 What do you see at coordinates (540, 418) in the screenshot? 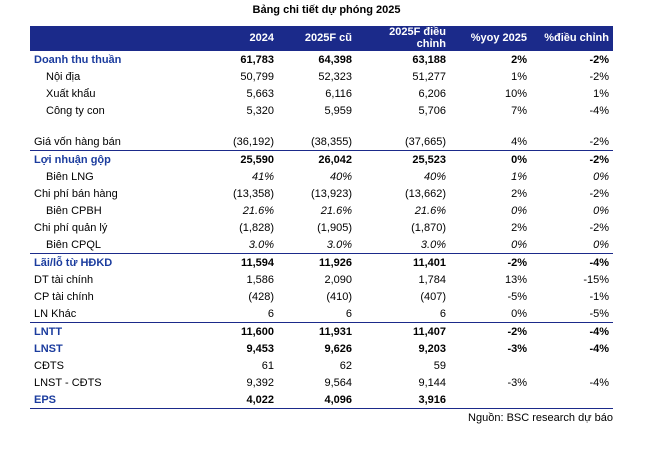
I see `source-note: Nguồn: BSC research dự báo` at bounding box center [540, 418].